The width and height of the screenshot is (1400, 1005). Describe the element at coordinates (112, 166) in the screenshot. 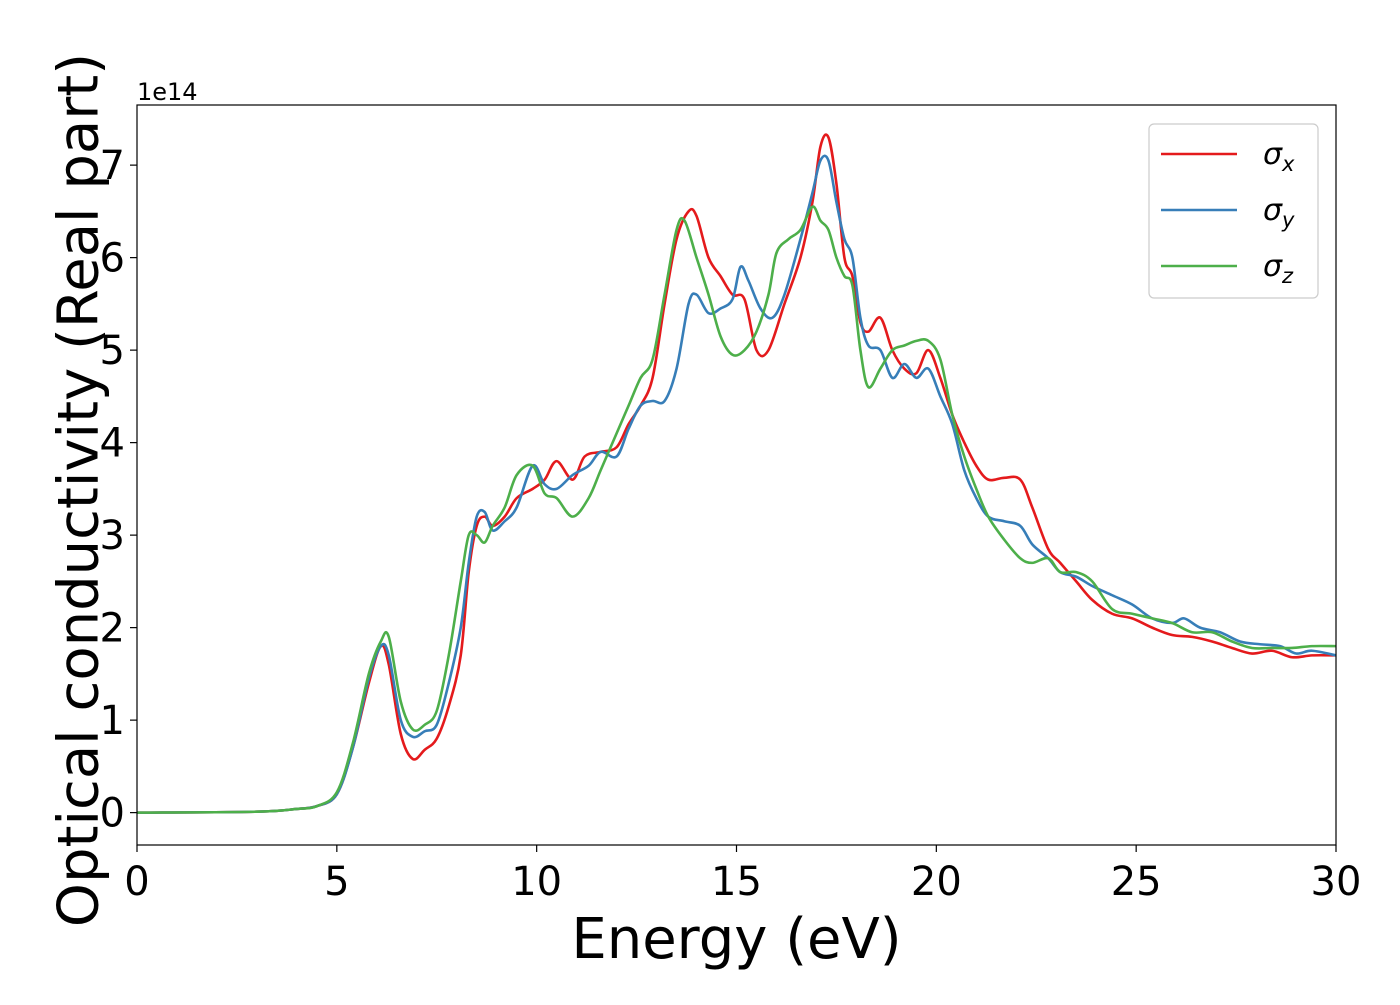

I see `y-tick-label: 7` at that location.